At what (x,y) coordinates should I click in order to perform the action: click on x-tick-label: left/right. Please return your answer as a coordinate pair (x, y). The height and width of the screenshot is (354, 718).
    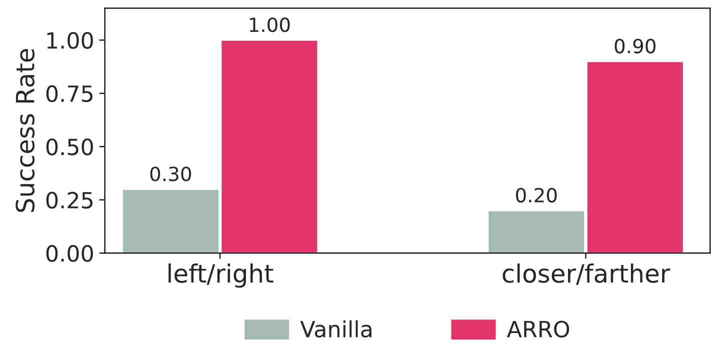
    Looking at the image, I should click on (221, 276).